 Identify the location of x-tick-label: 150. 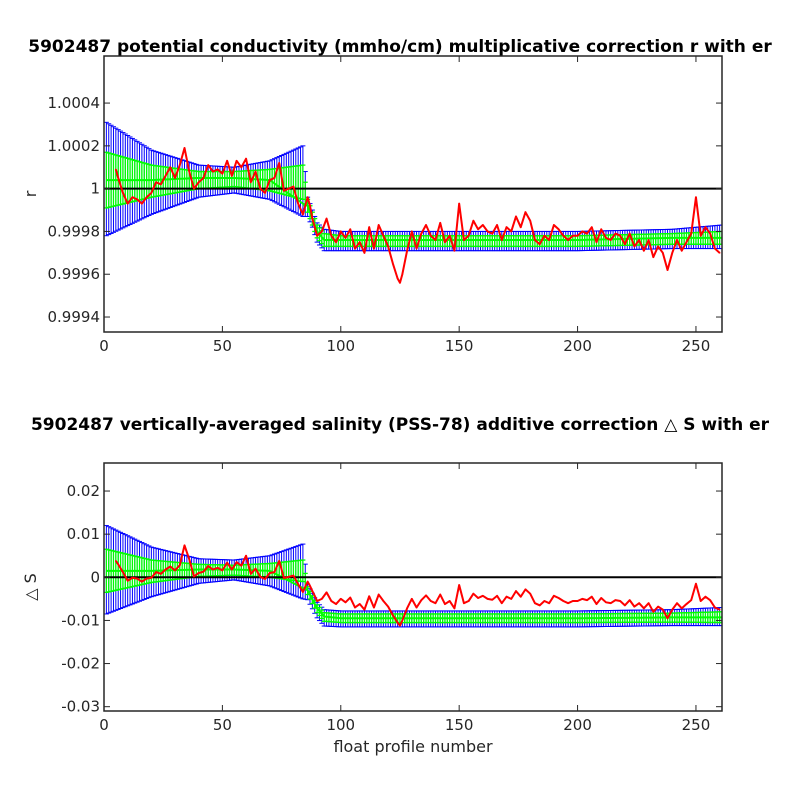
(459, 346).